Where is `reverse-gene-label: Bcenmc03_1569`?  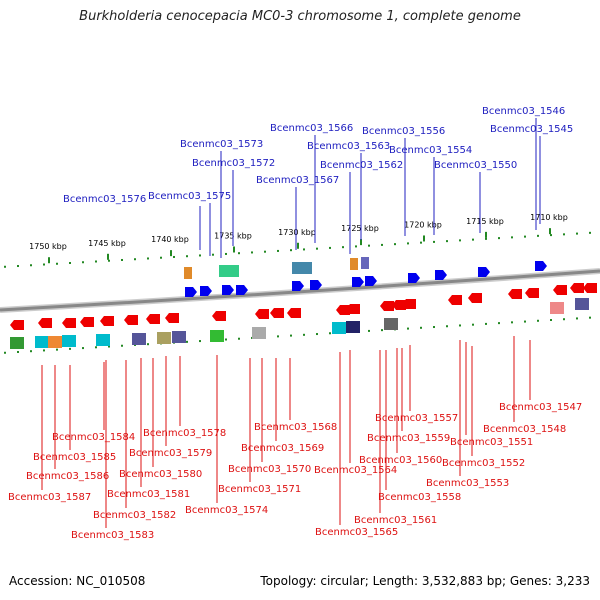 reverse-gene-label: Bcenmc03_1569 is located at coordinates (282, 448).